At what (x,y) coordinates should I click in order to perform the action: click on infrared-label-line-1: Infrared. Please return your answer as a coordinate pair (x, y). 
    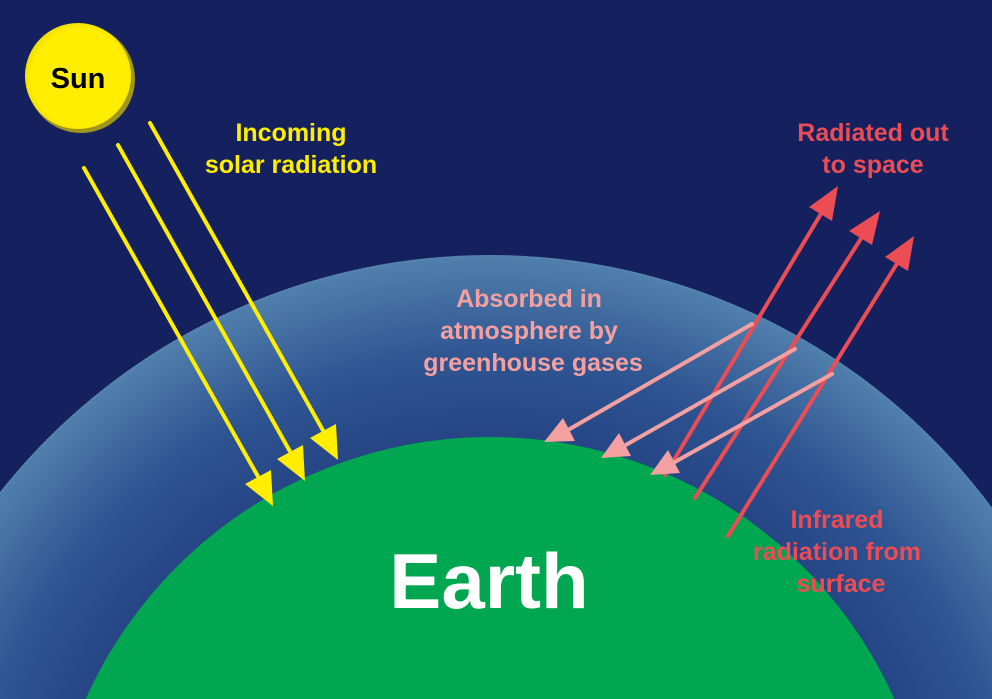
    Looking at the image, I should click on (836, 520).